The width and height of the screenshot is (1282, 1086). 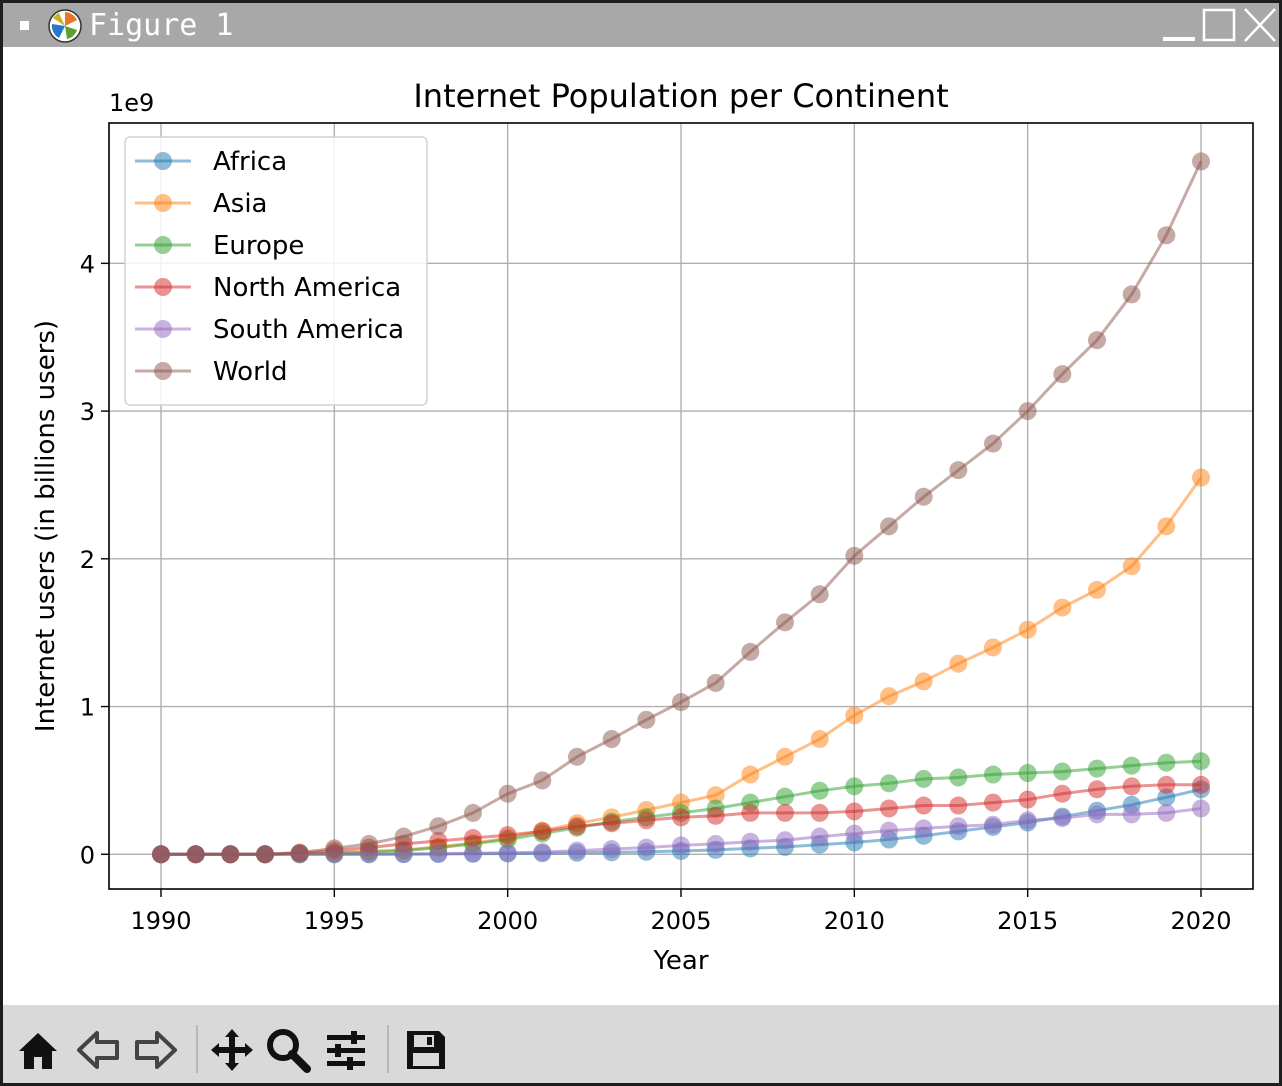 What do you see at coordinates (232, 1050) in the screenshot?
I see `pan-icon` at bounding box center [232, 1050].